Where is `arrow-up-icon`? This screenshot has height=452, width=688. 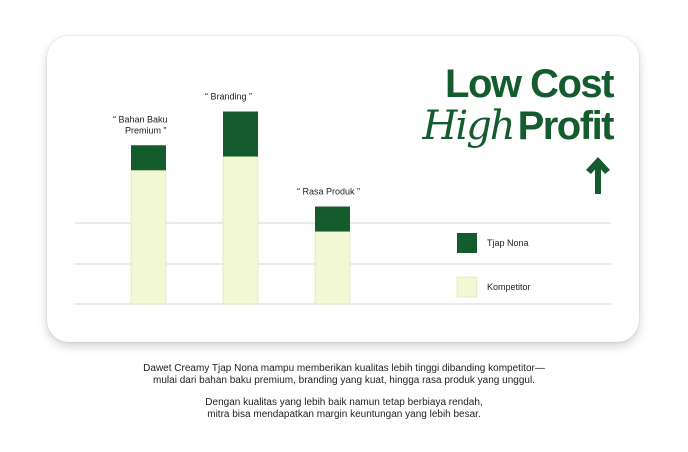 arrow-up-icon is located at coordinates (598, 175).